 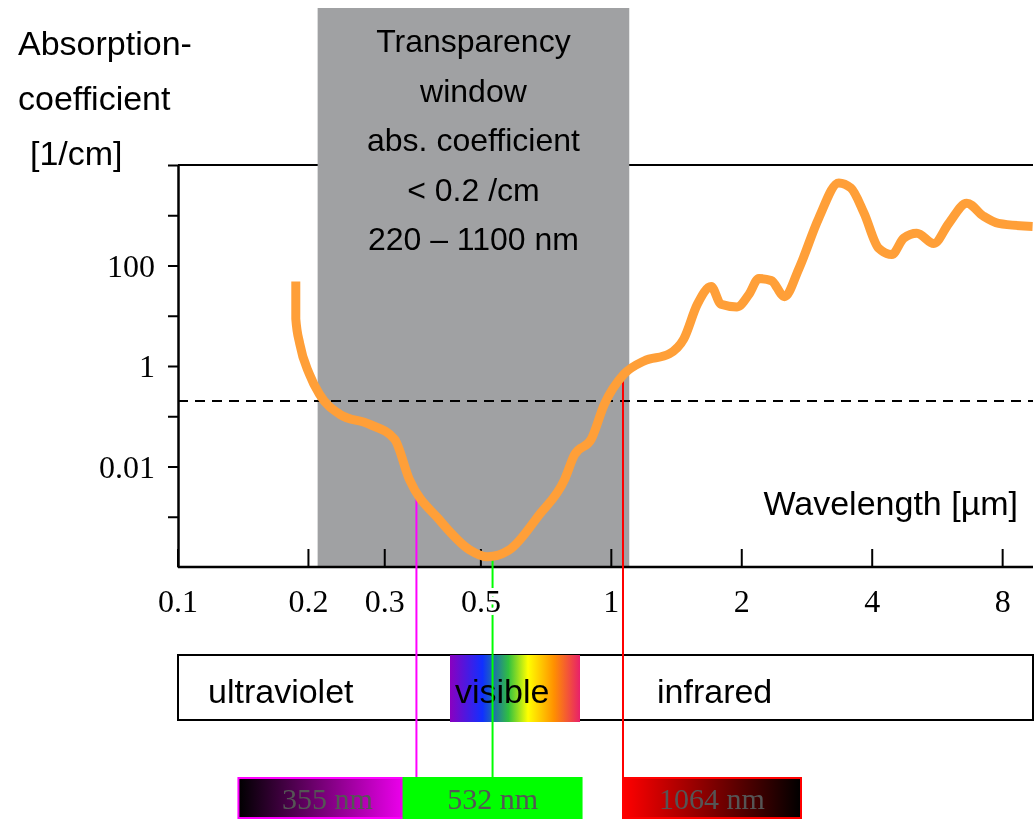 I want to click on text: infrared, so click(x=715, y=691).